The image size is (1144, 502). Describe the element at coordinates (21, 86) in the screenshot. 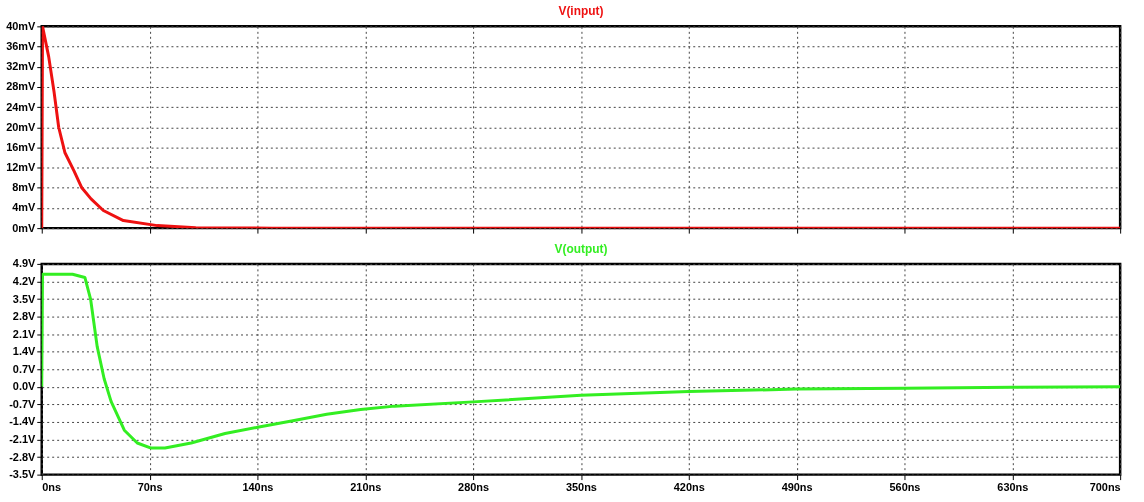

I see `y-tick-label: 28mV` at that location.